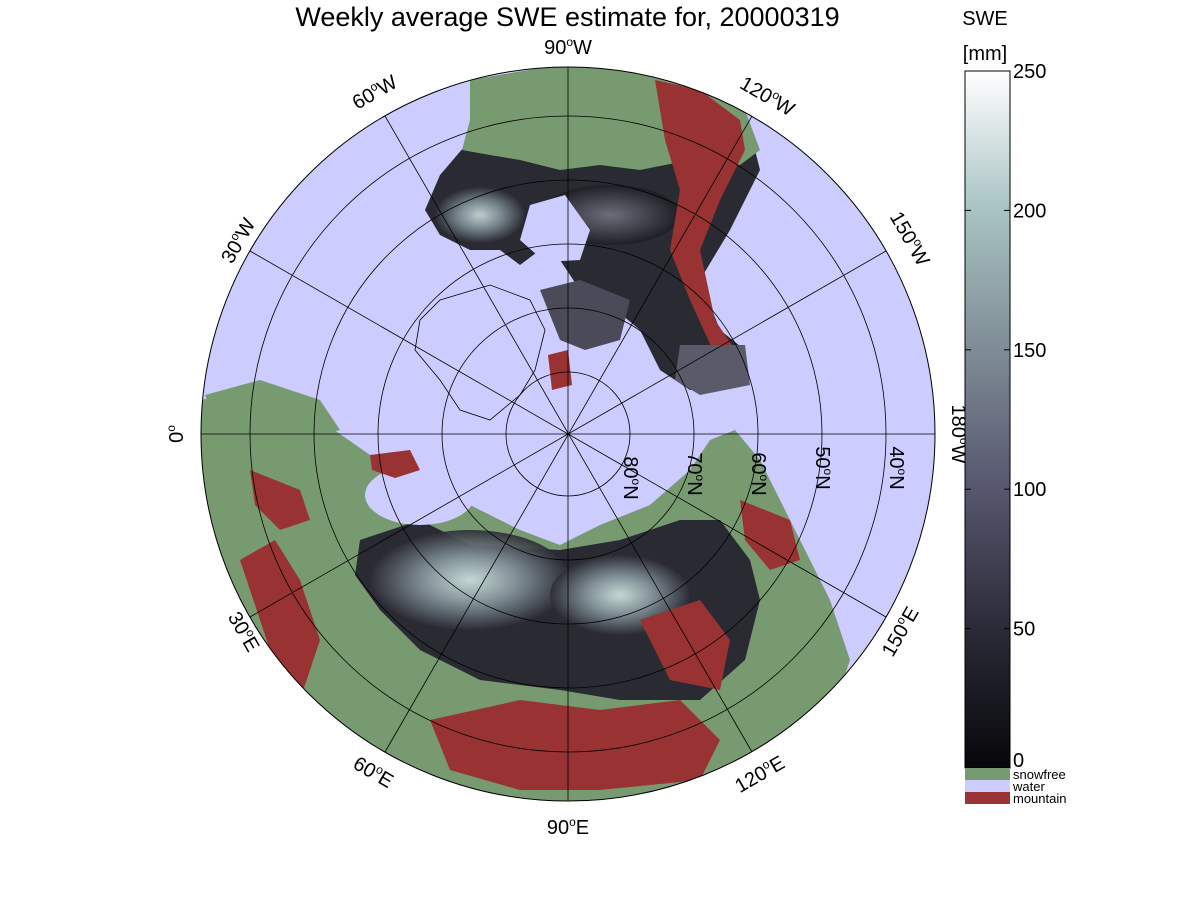 Image resolution: width=1200 pixels, height=900 pixels. I want to click on lat-label-50n: 50oN, so click(823, 467).